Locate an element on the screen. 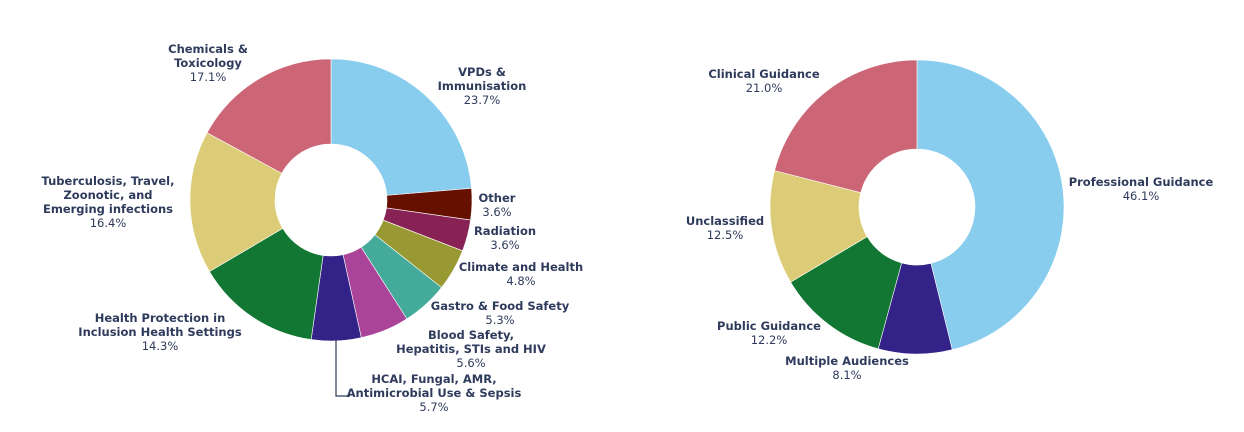 The width and height of the screenshot is (1244, 432). slice-label-name-line: Toxicology is located at coordinates (208, 63).